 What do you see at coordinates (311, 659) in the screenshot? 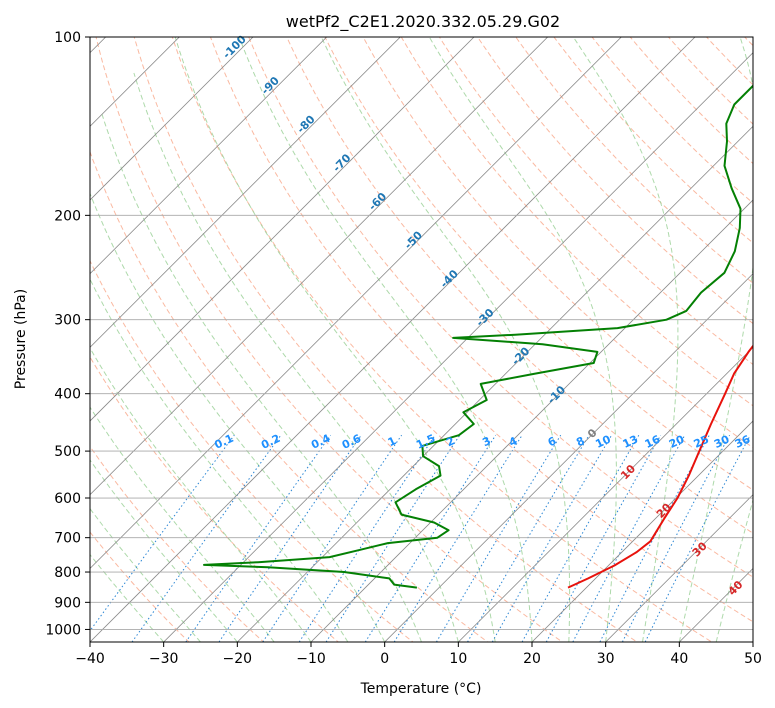
I see `x-tick-label: −10` at bounding box center [311, 659].